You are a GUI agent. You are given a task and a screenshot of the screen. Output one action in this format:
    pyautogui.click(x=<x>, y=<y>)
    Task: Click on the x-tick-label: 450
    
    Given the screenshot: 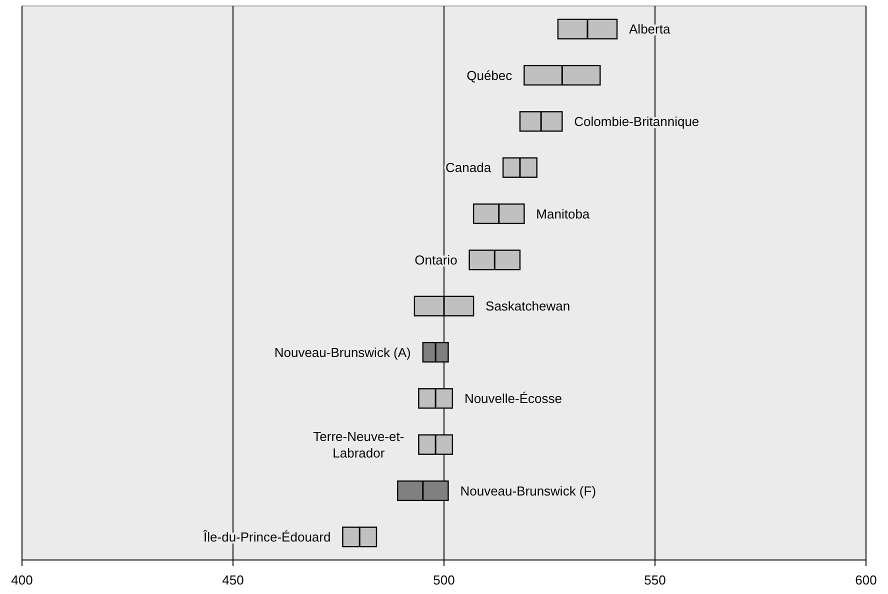 What is the action you would take?
    pyautogui.click(x=233, y=580)
    